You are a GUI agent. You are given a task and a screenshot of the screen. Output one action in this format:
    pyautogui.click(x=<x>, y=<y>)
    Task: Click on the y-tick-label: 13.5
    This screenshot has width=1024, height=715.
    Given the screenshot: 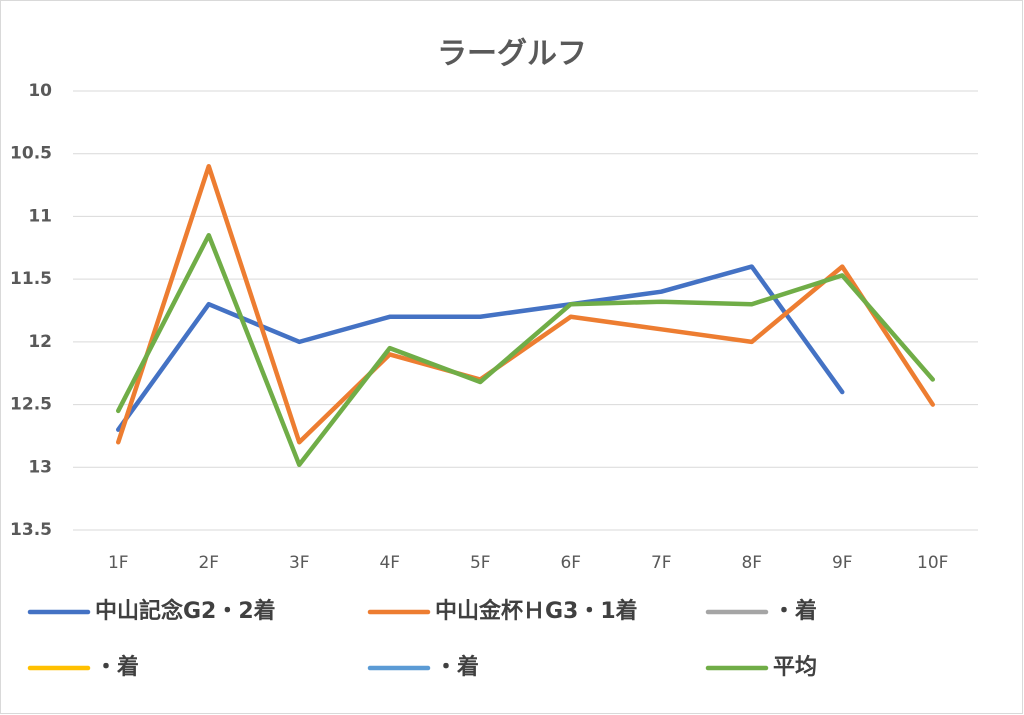 What is the action you would take?
    pyautogui.click(x=31, y=530)
    